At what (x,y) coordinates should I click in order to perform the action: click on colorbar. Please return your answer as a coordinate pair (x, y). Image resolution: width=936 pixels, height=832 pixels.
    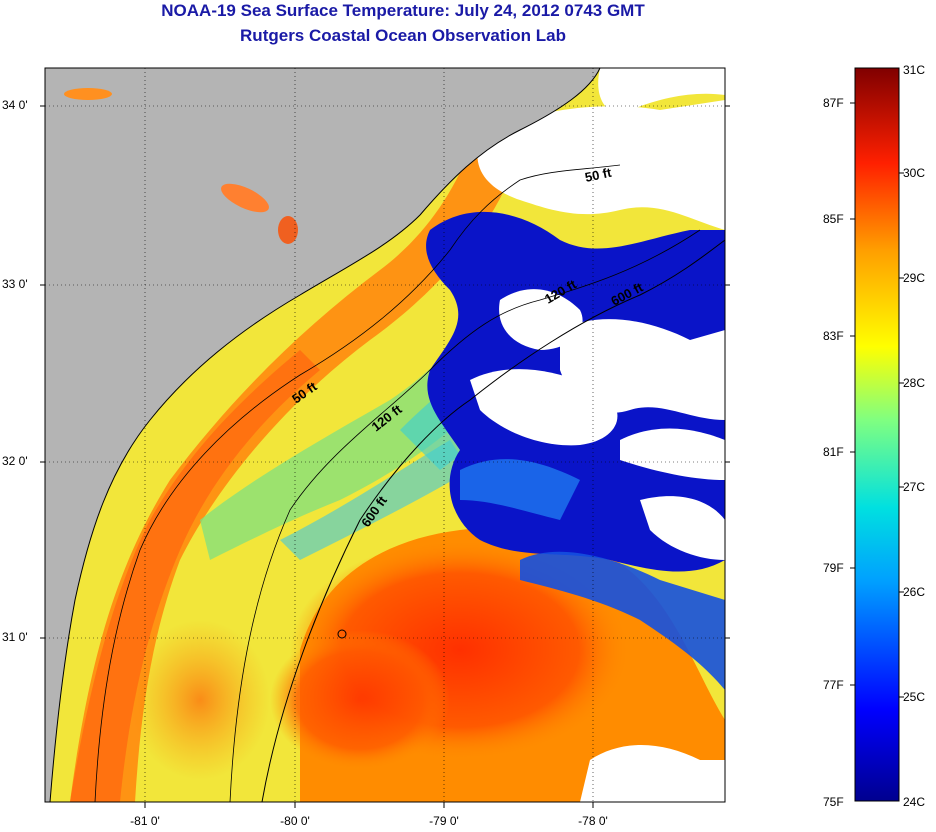
    Looking at the image, I should click on (877, 434).